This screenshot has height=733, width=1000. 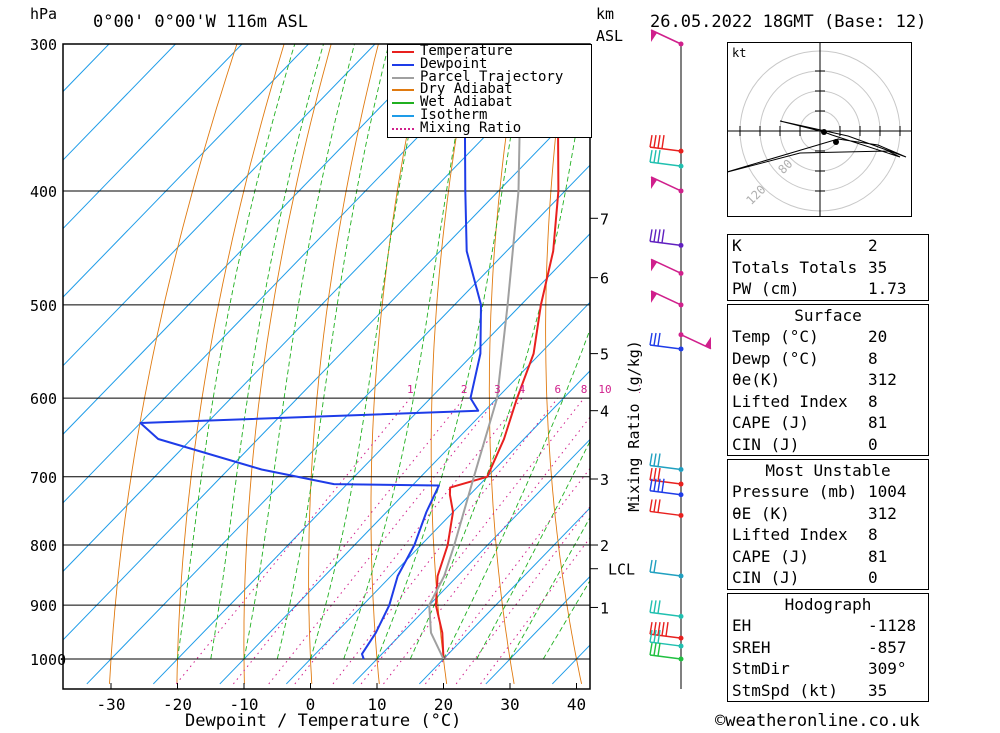 What do you see at coordinates (755, 194) in the screenshot?
I see `hodograph-ring-label-120: 120` at bounding box center [755, 194].